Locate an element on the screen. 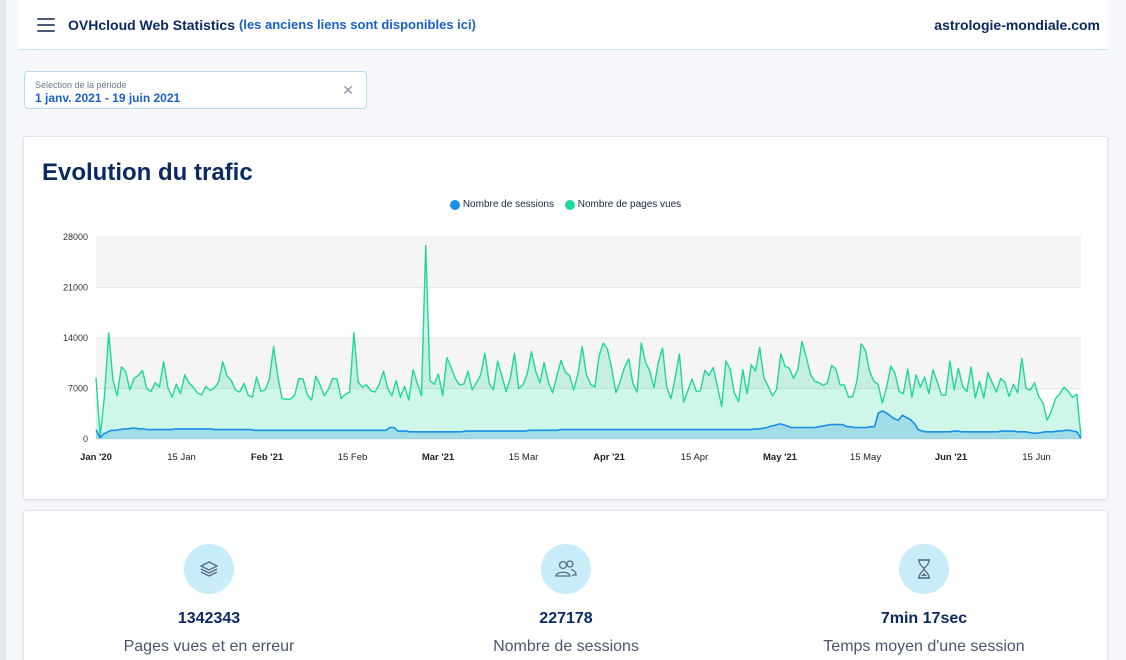  x-tick-label: Apr '21 is located at coordinates (609, 457).